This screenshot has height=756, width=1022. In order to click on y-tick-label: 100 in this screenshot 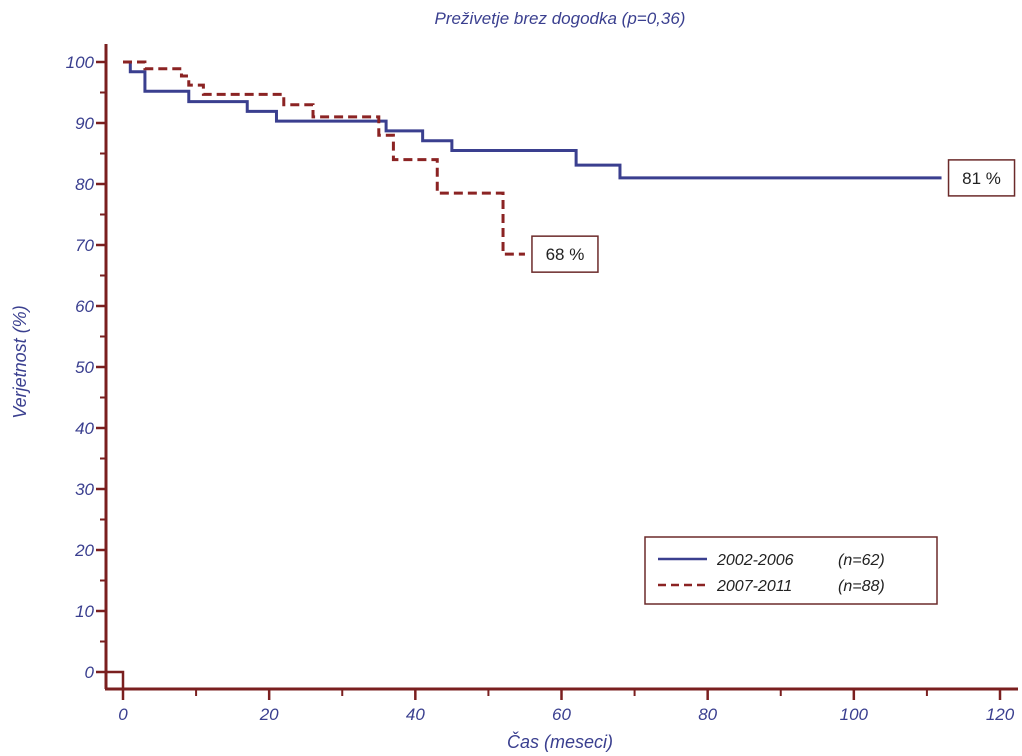, I will do `click(80, 62)`.